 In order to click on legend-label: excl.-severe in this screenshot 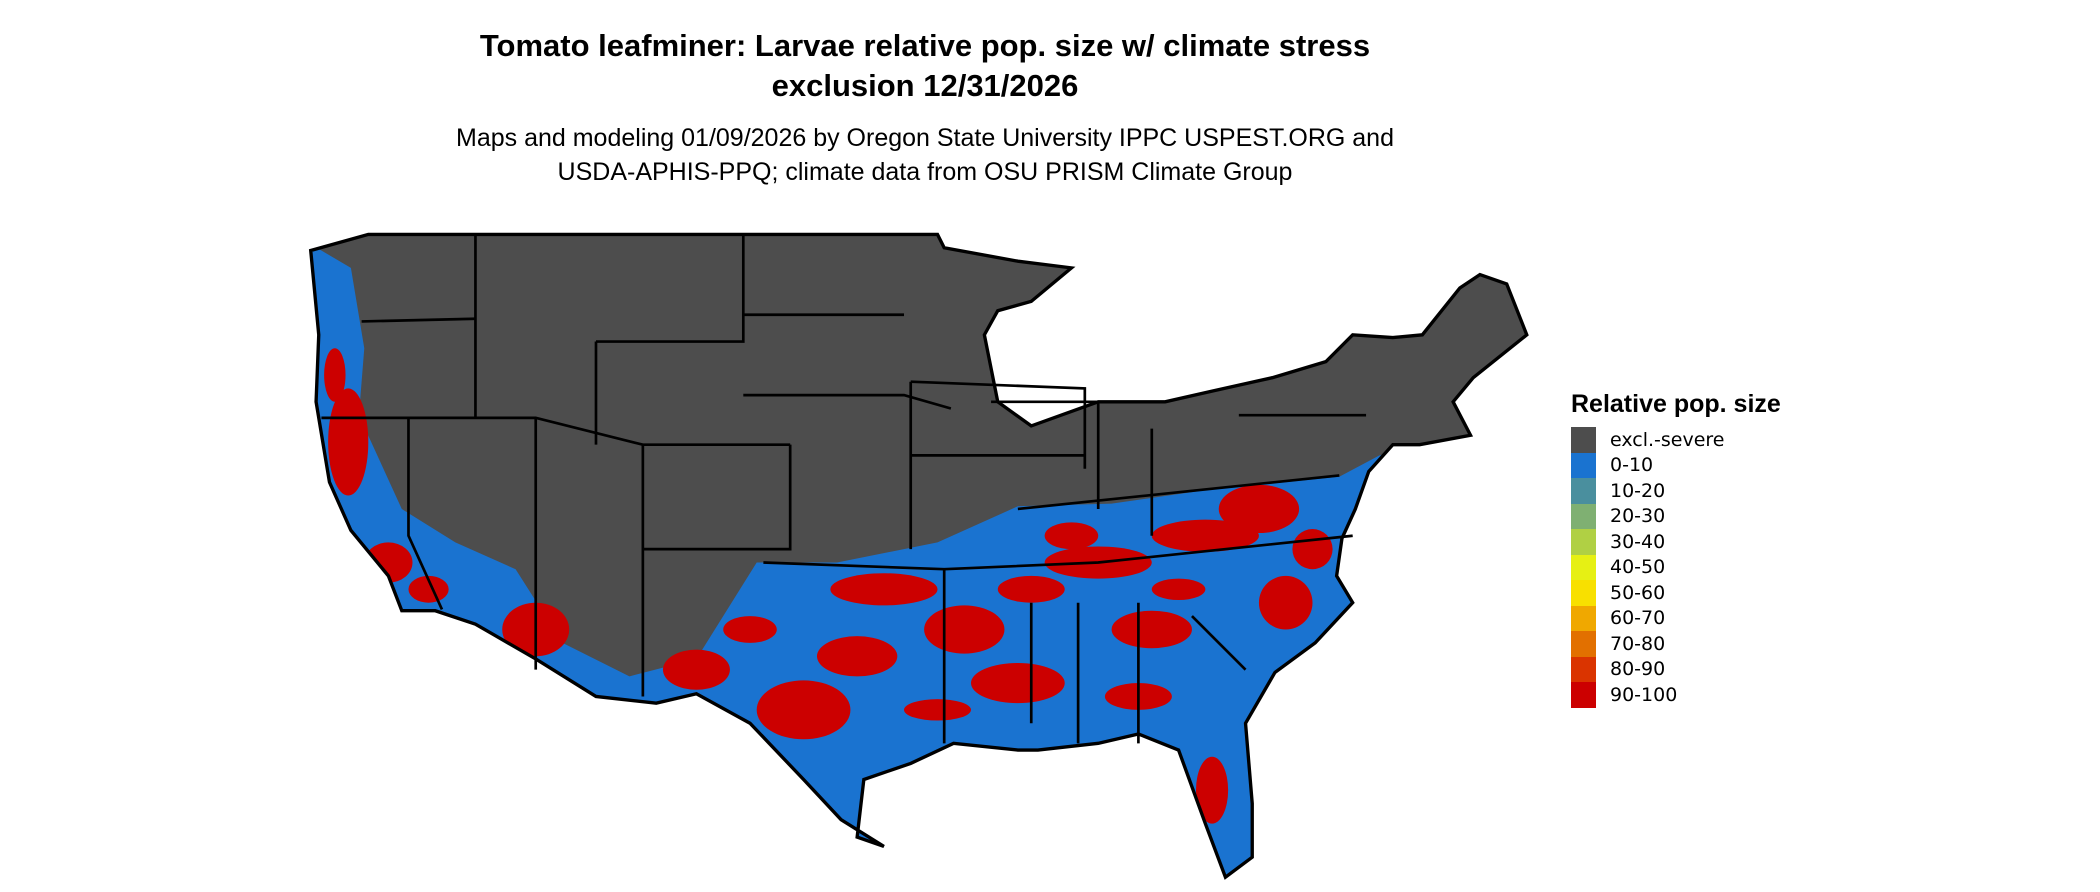, I will do `click(1667, 439)`.